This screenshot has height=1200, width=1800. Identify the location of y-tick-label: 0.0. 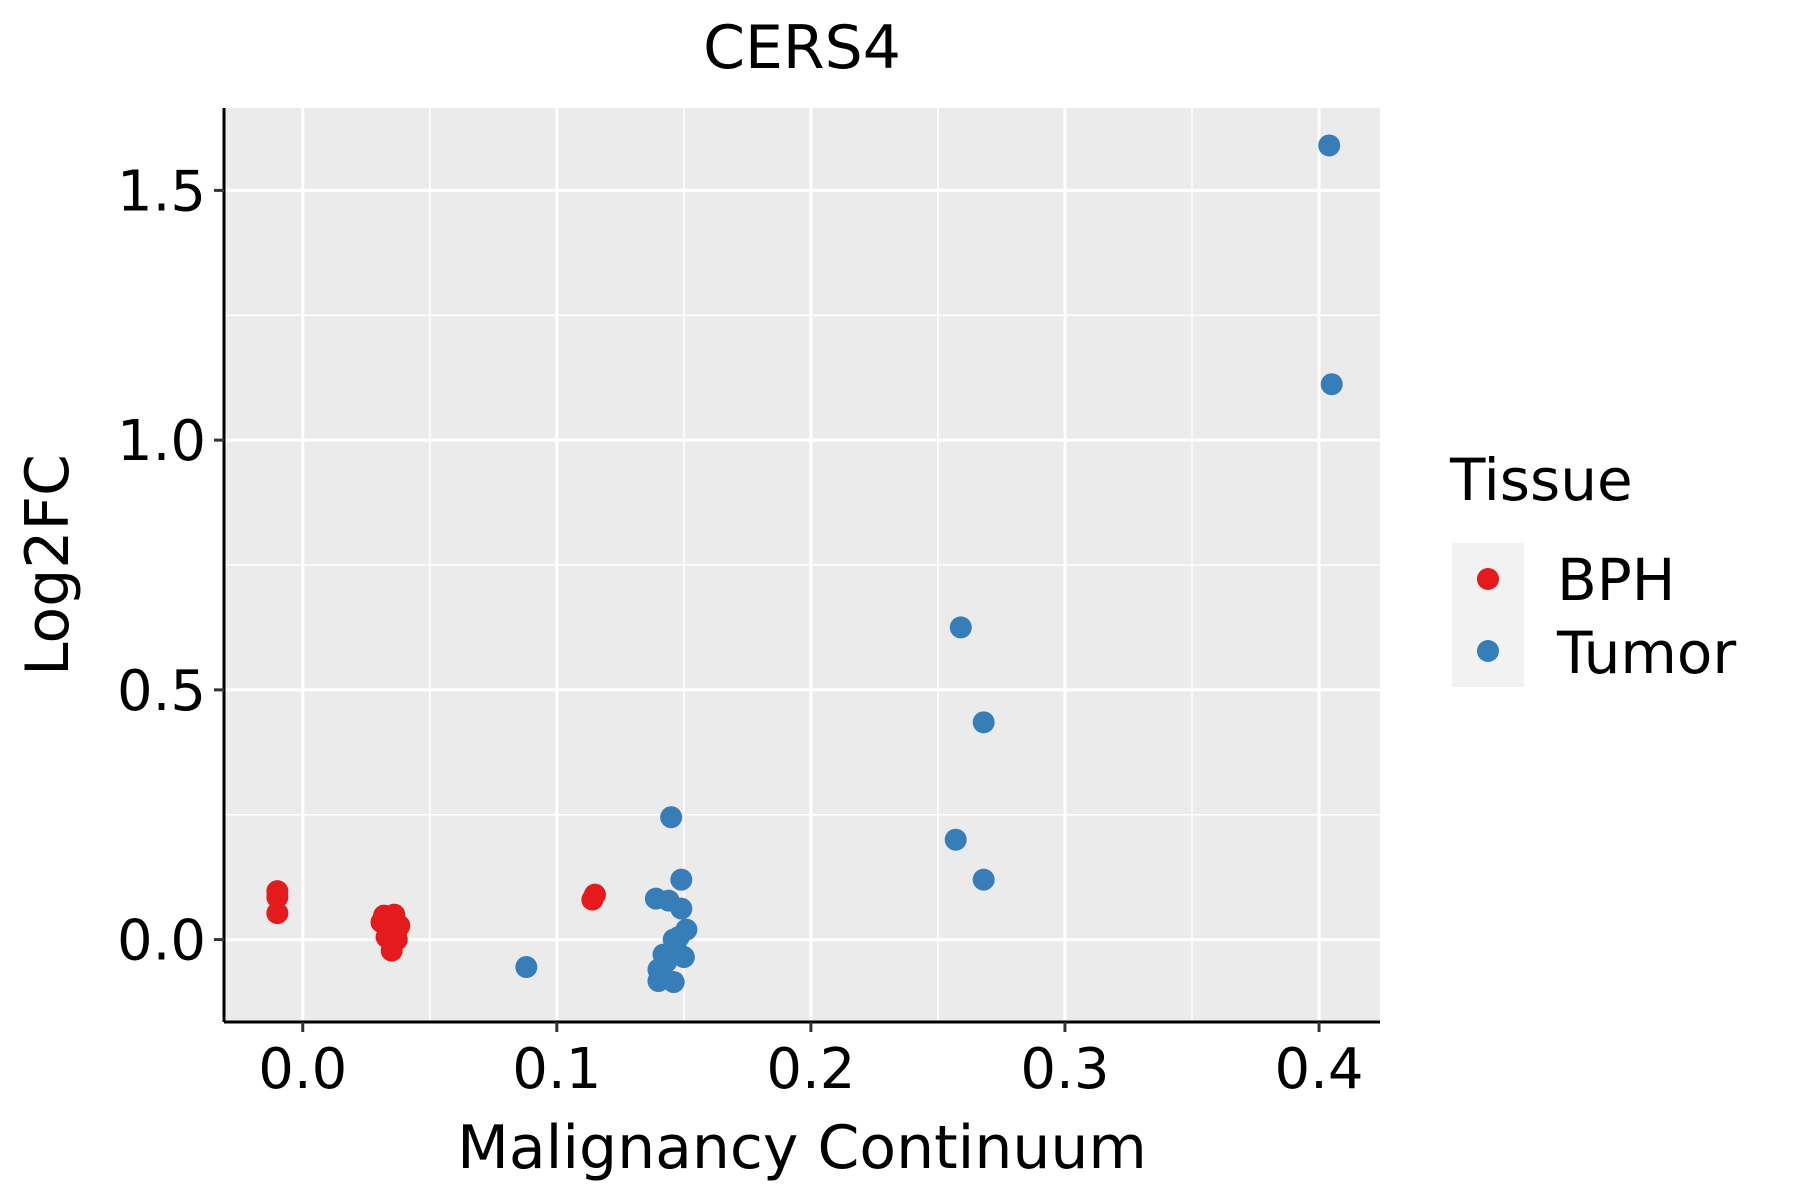
(161, 941).